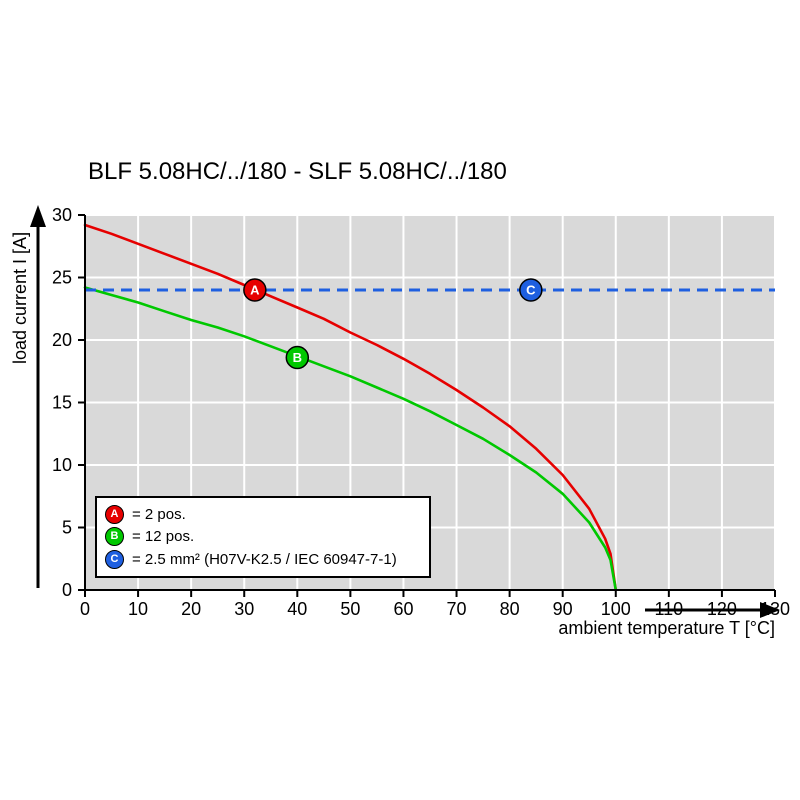 This screenshot has height=800, width=800. What do you see at coordinates (62, 278) in the screenshot?
I see `y-tick-label: 25` at bounding box center [62, 278].